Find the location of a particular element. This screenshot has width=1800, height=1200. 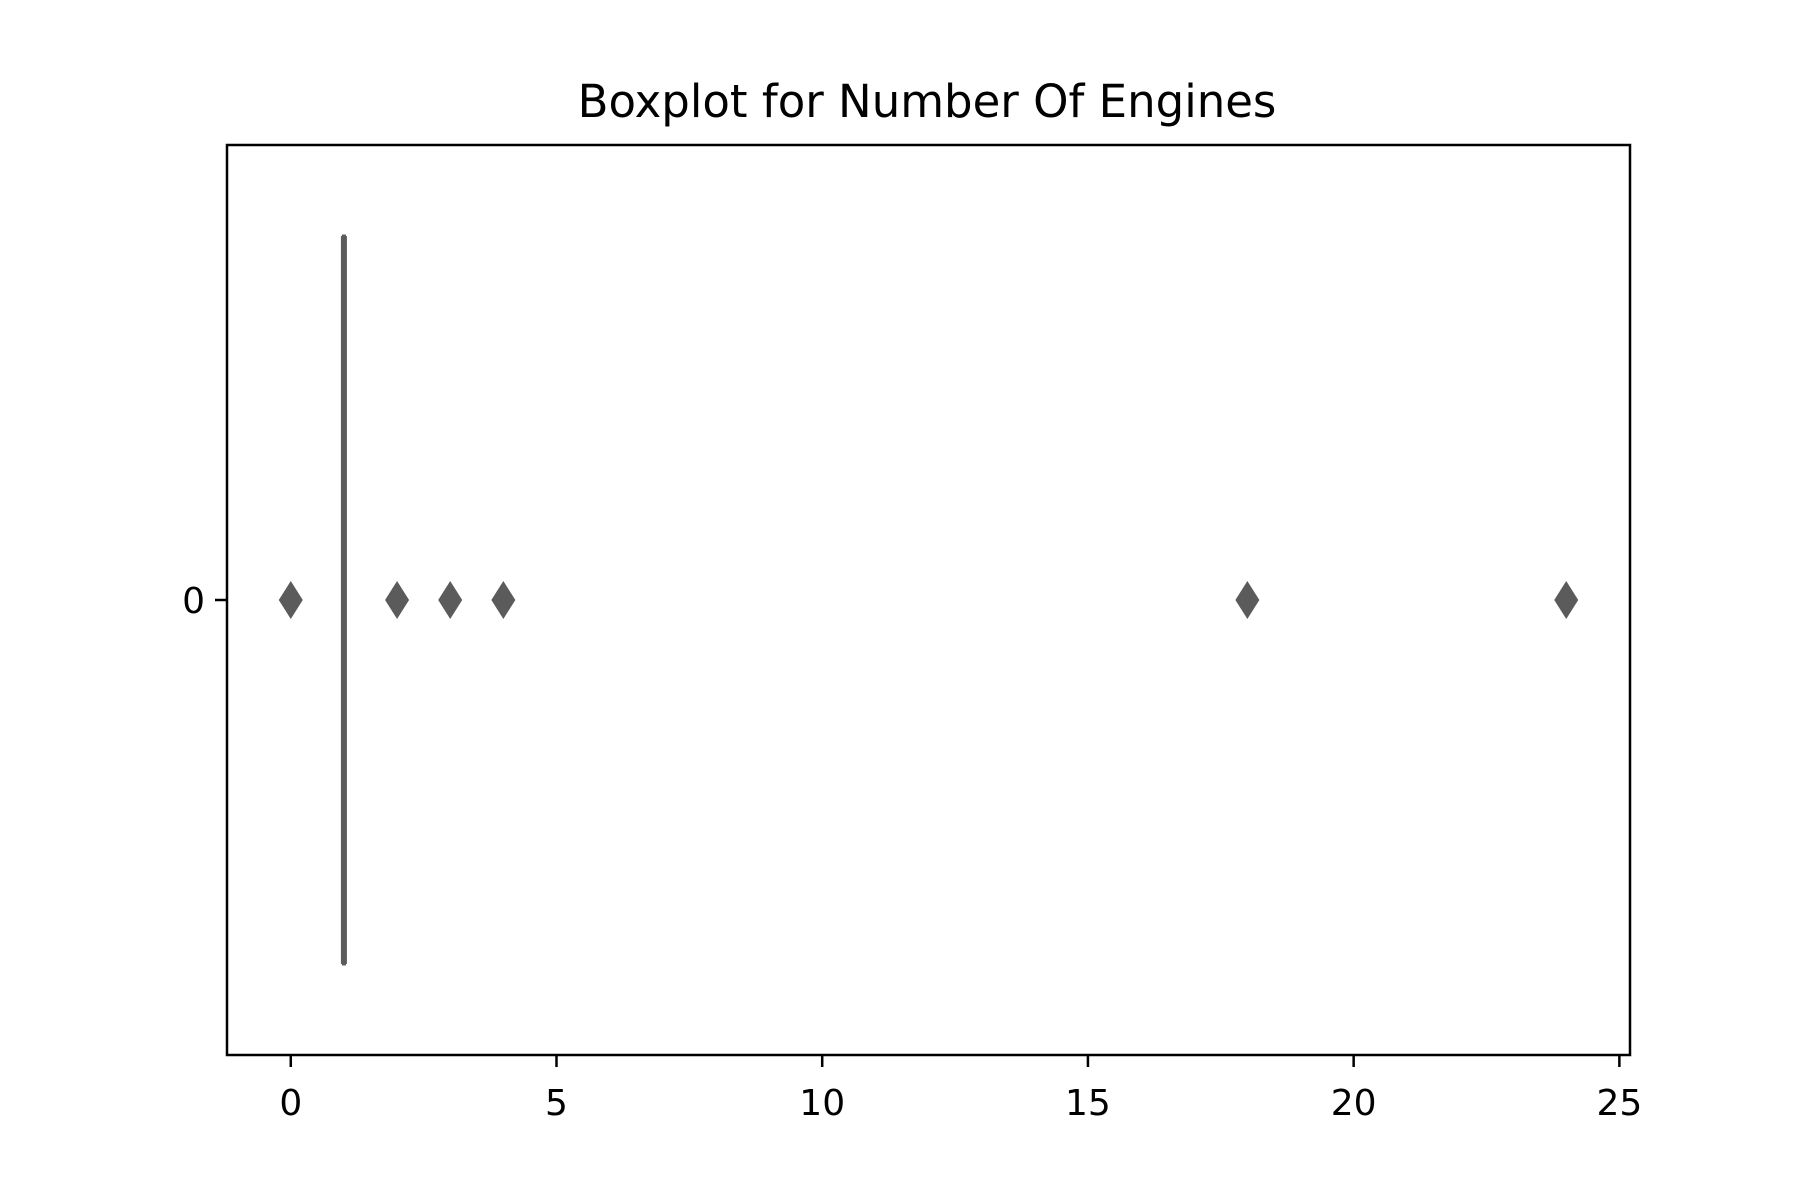

chart-title: Boxplot for Number Of Engines is located at coordinates (927, 101).